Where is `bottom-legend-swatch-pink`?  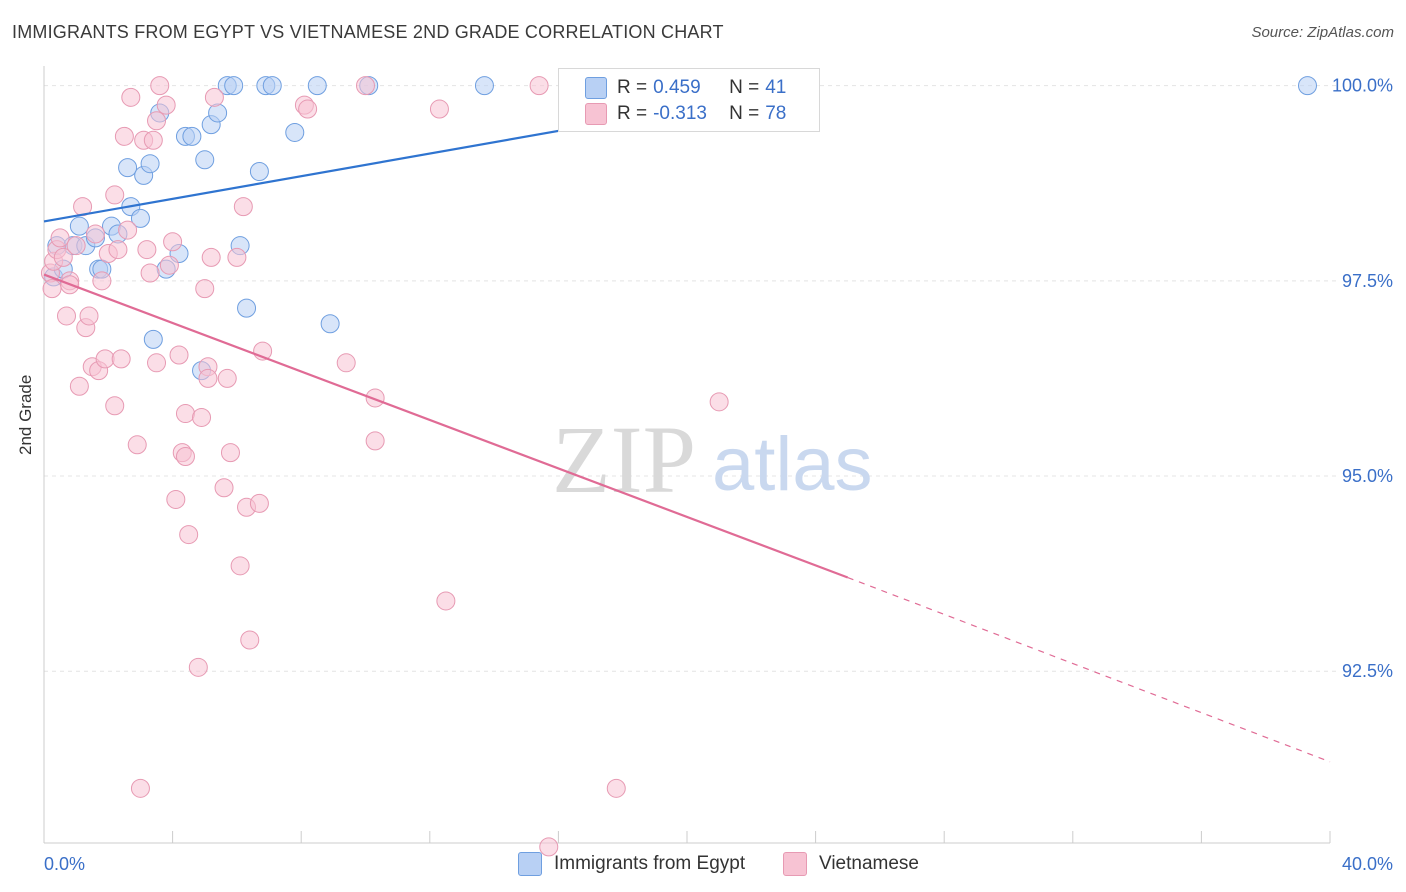
bottom-legend-swatch-pink is located at coordinates (795, 864).